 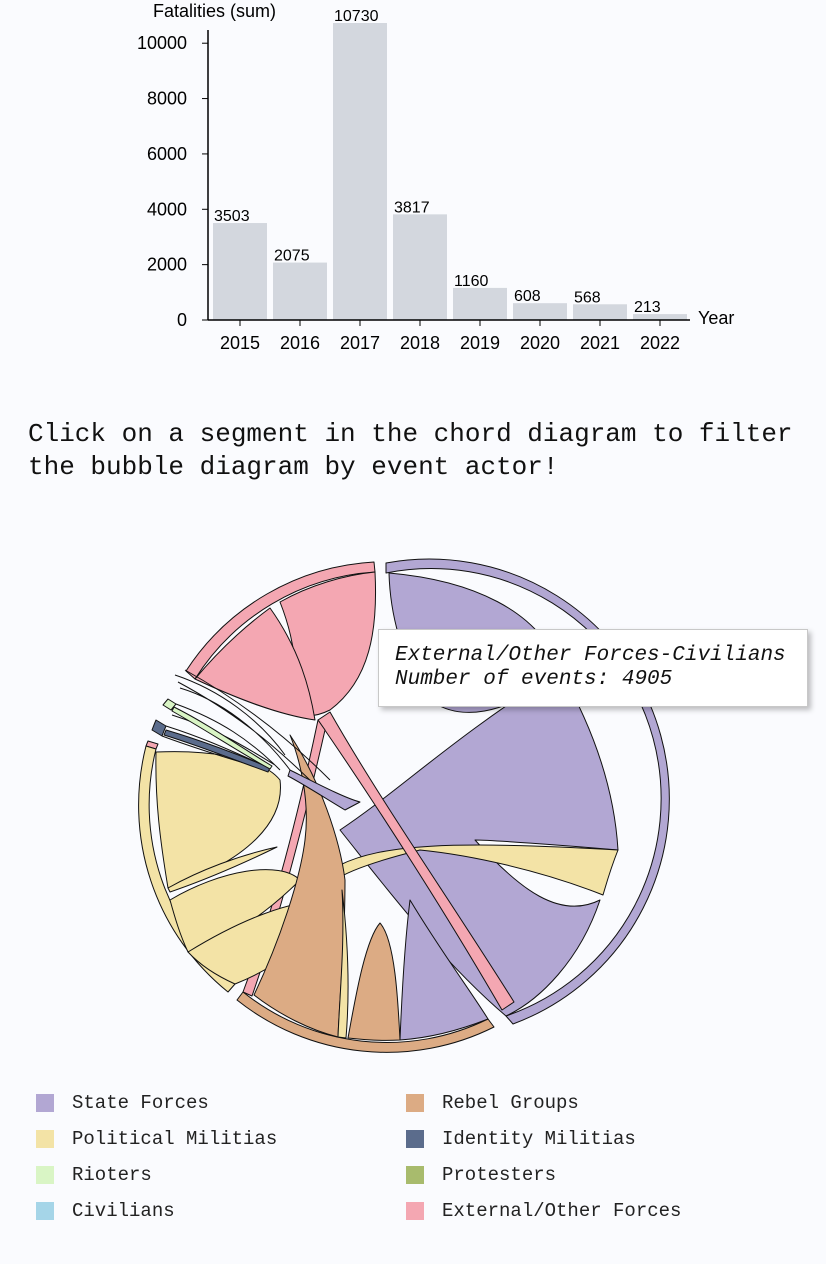 I want to click on legend-swatch-protesters, so click(x=415, y=1175).